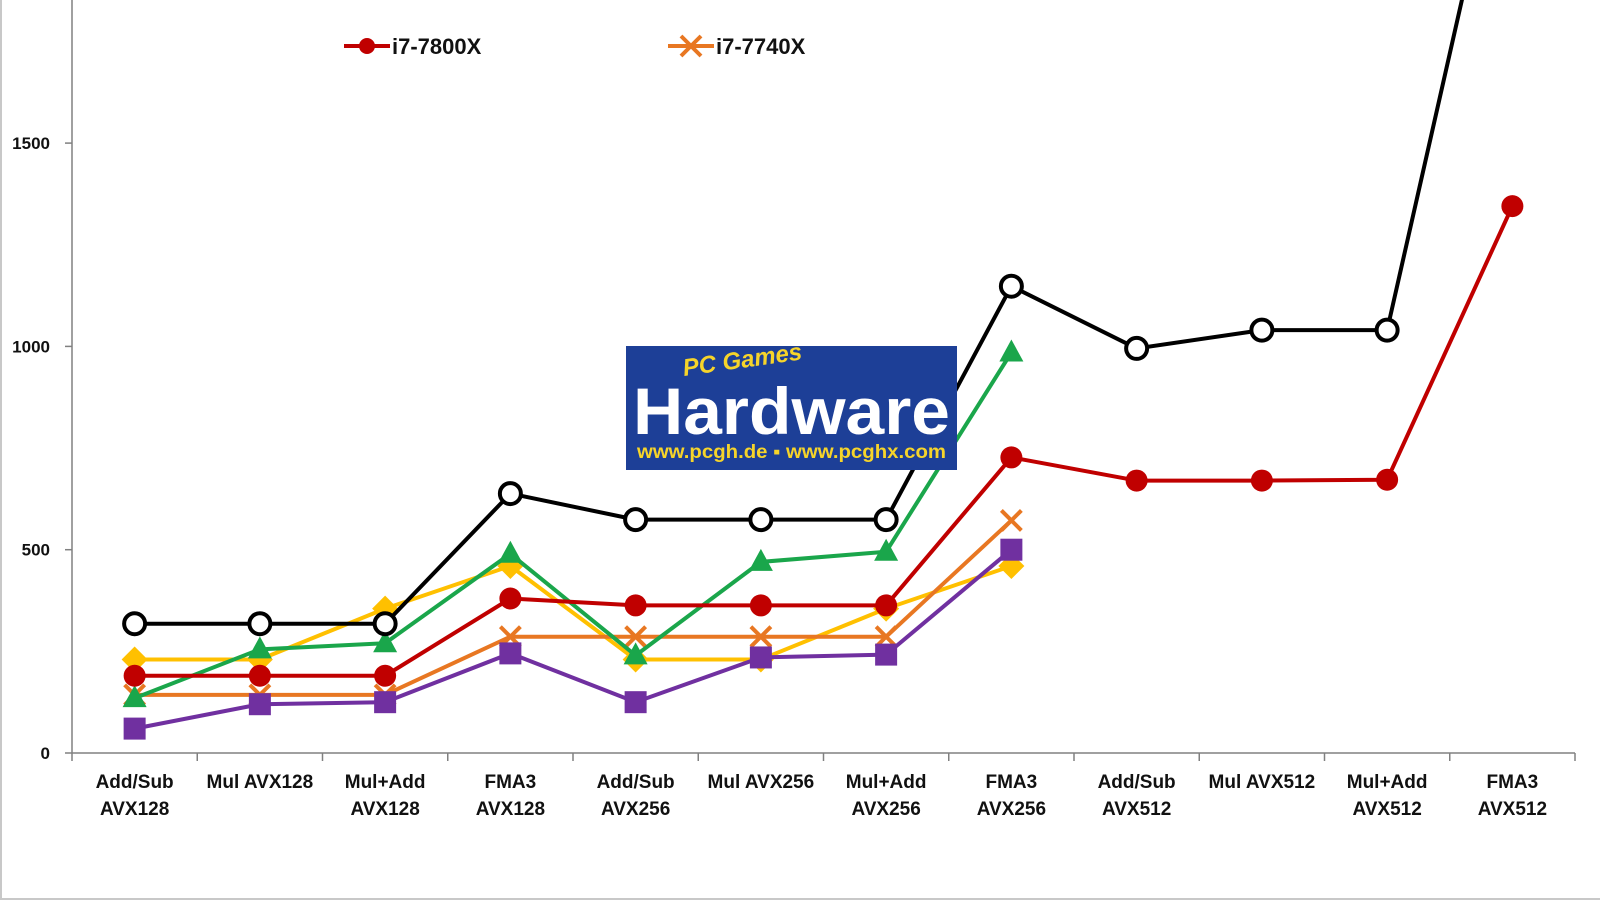 The height and width of the screenshot is (900, 1600). I want to click on x-category-label-line: Mul AVX512, so click(1262, 782).